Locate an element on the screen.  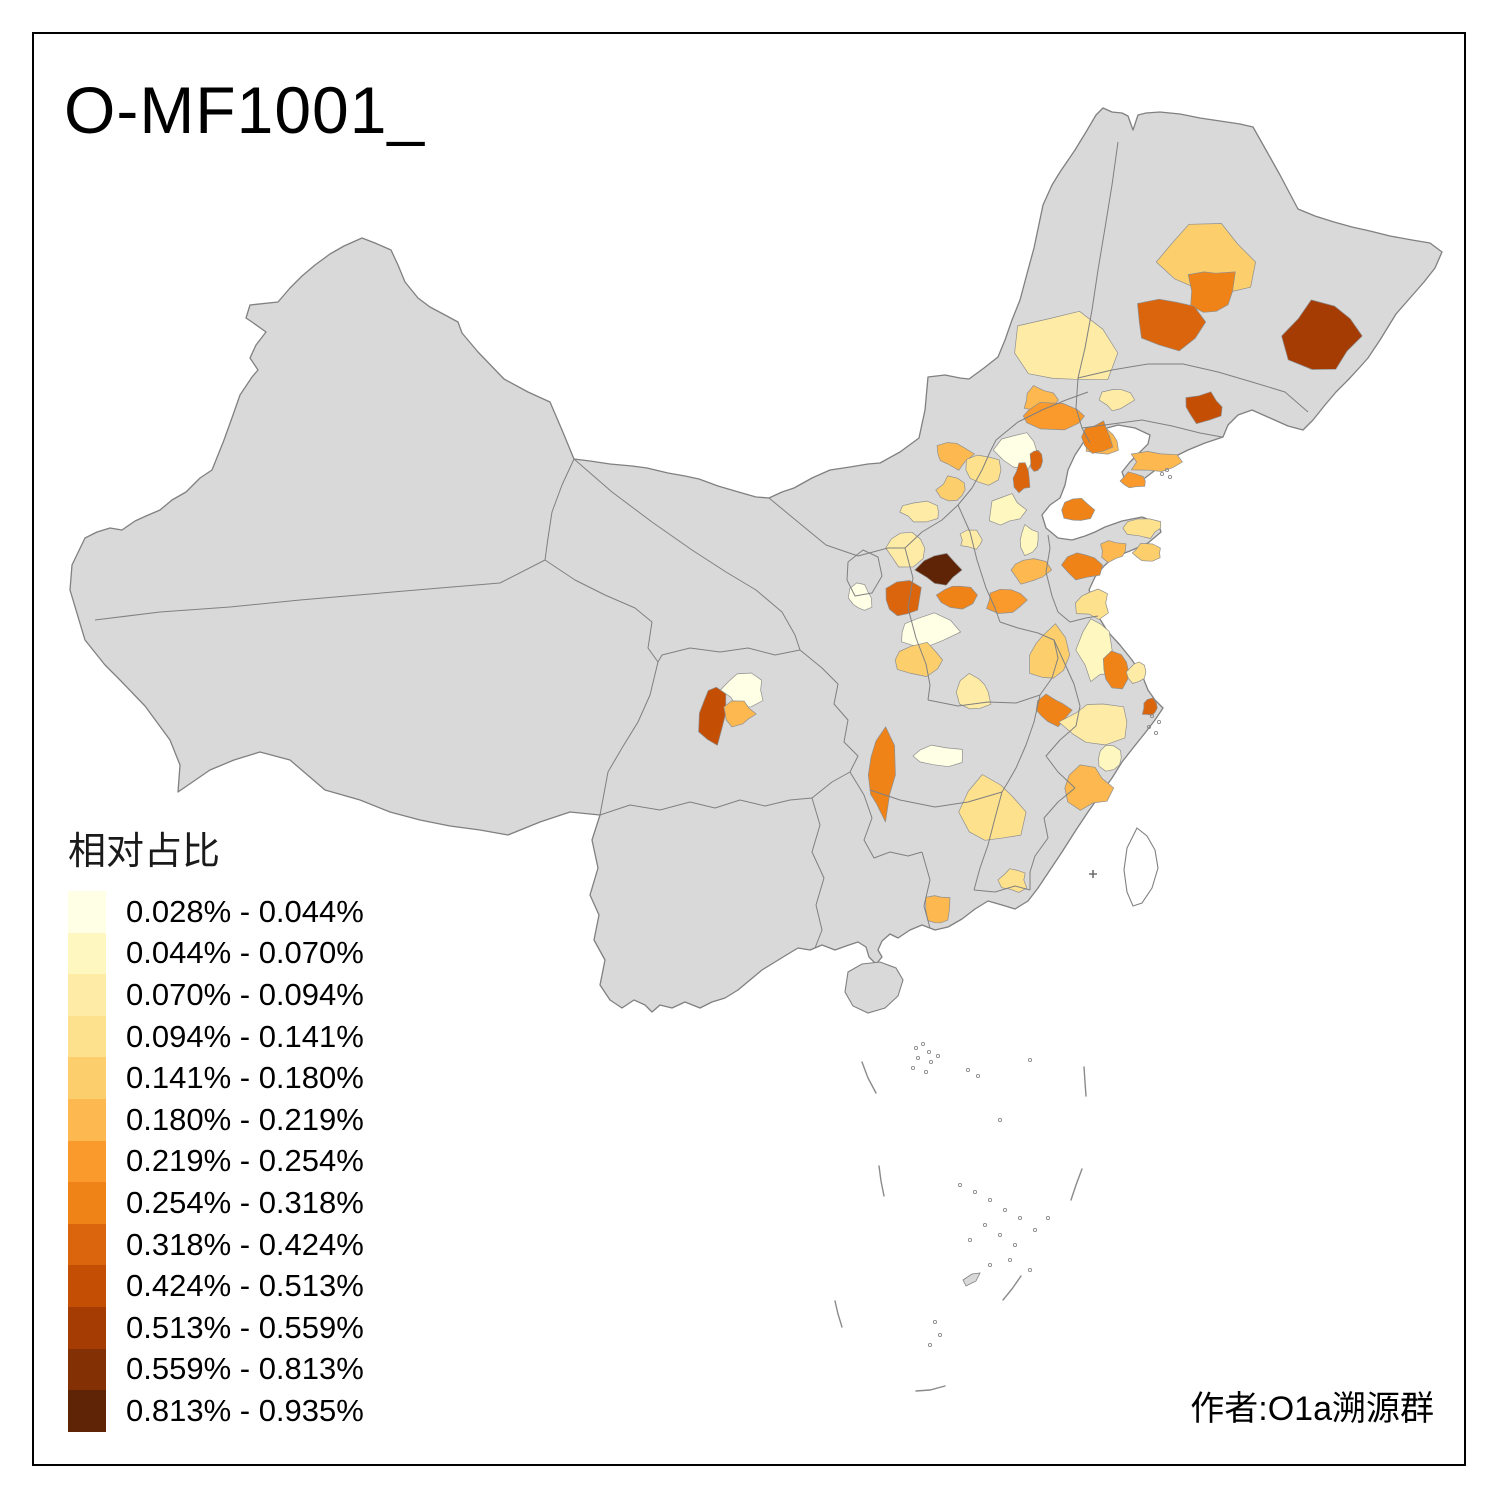
legend-row: 0.044% - 0.070% is located at coordinates (216, 953).